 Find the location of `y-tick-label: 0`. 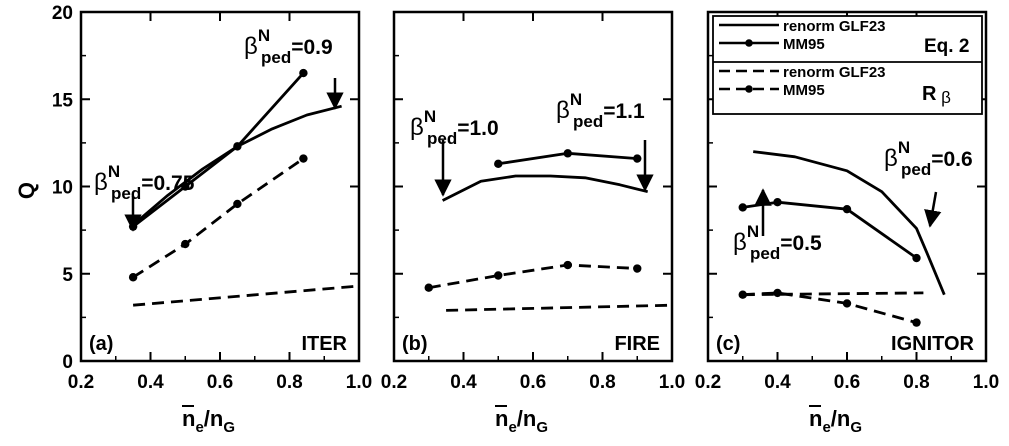

y-tick-label: 0 is located at coordinates (67, 362).